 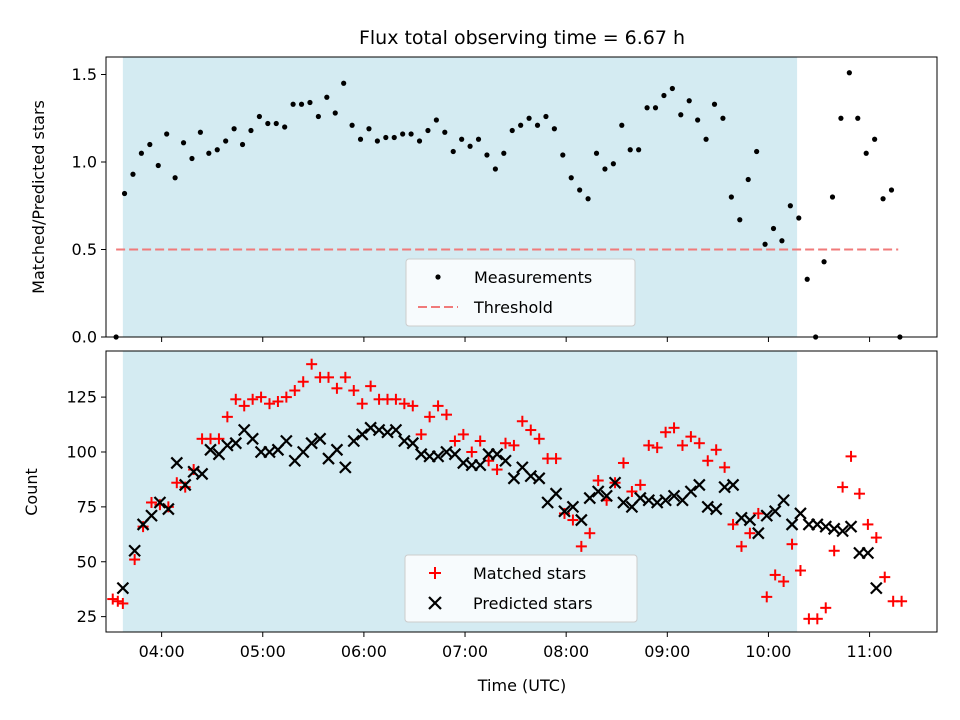 I want to click on bottom-legend: Matched stars Predicted stars, so click(x=521, y=588).